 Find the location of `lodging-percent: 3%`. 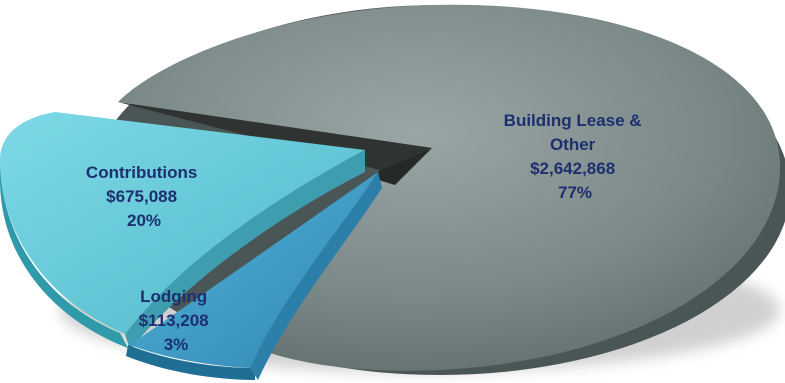

lodging-percent: 3% is located at coordinates (176, 344).